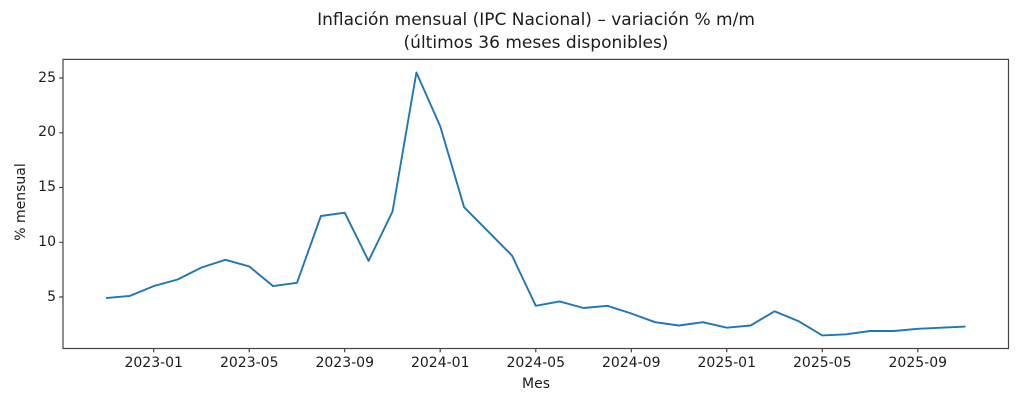  Describe the element at coordinates (536, 384) in the screenshot. I see `x-axis-label: Mes` at that location.